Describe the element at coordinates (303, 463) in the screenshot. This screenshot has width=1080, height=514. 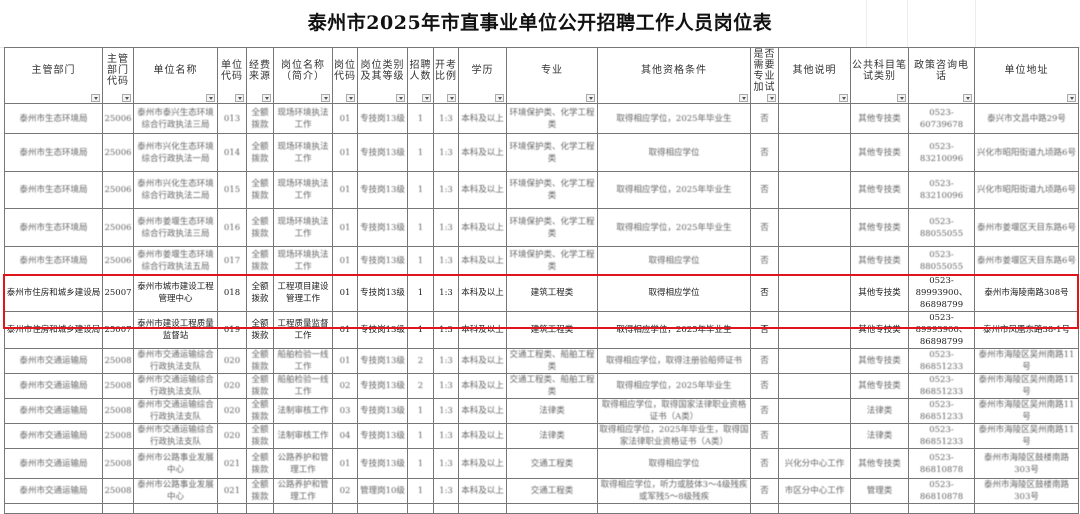
I see `table-cell: 公路养护和管理工作` at that location.